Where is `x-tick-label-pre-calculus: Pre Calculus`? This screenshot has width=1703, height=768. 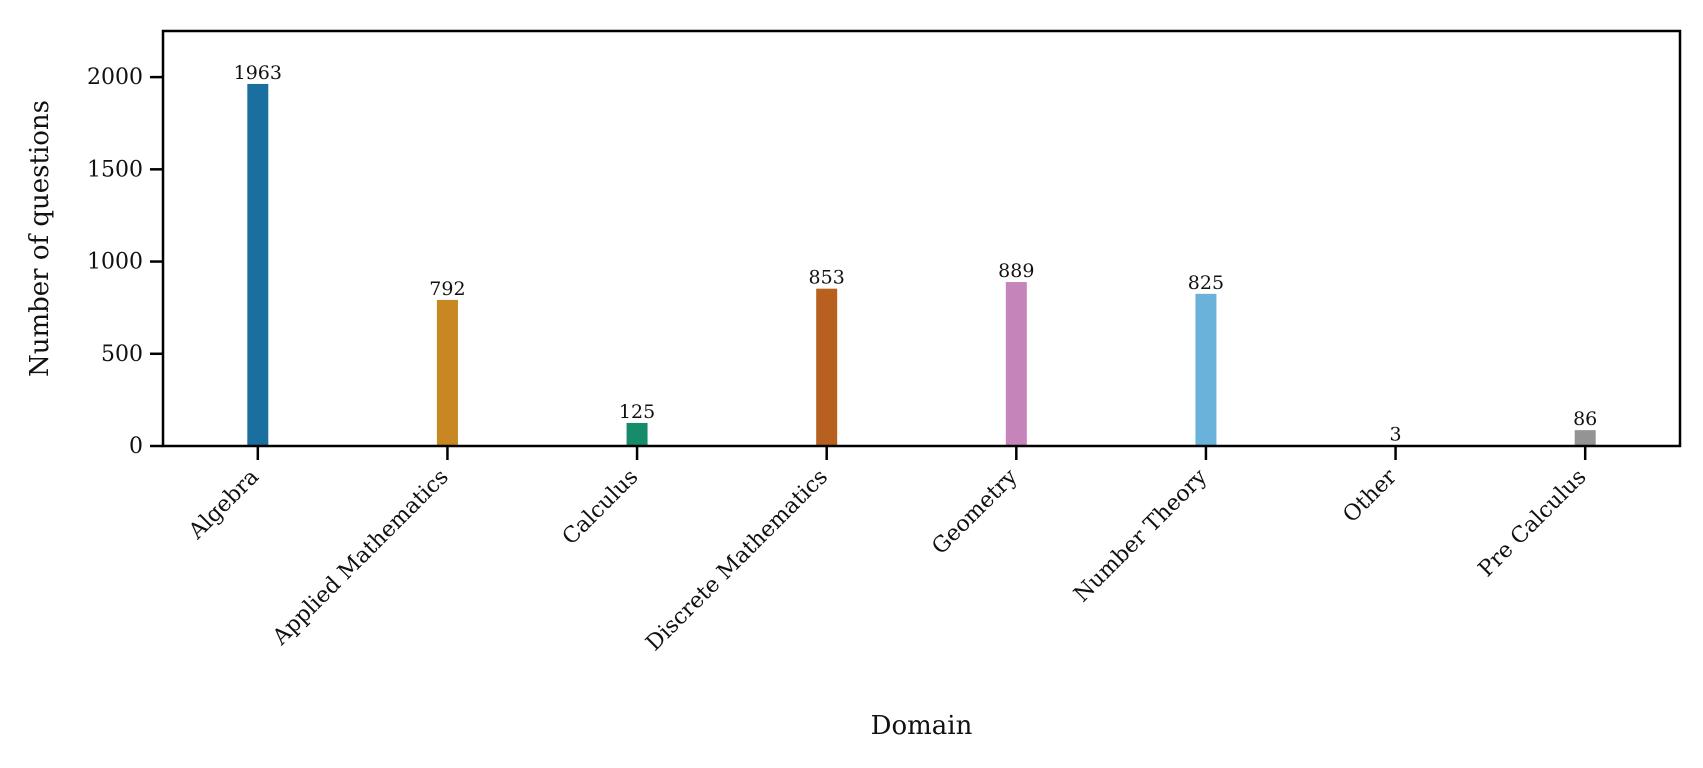 x-tick-label-pre-calculus: Pre Calculus is located at coordinates (1533, 524).